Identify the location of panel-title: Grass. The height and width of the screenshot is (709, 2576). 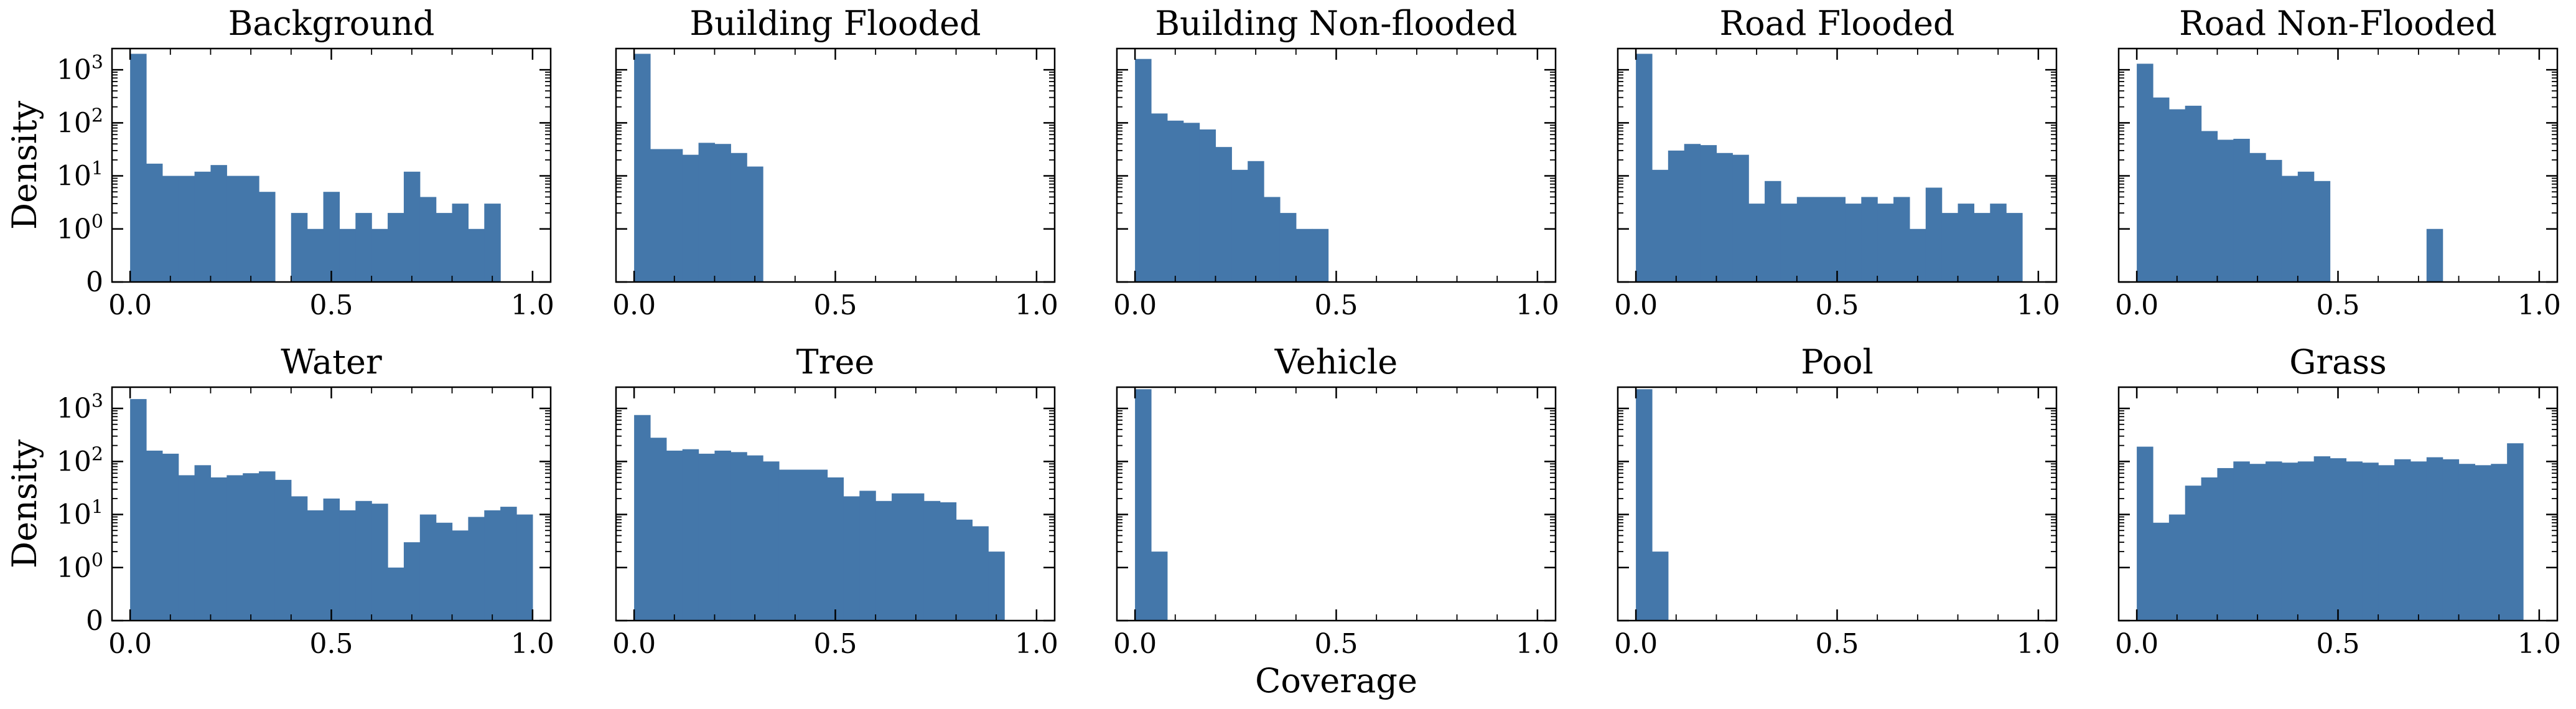
(2338, 362).